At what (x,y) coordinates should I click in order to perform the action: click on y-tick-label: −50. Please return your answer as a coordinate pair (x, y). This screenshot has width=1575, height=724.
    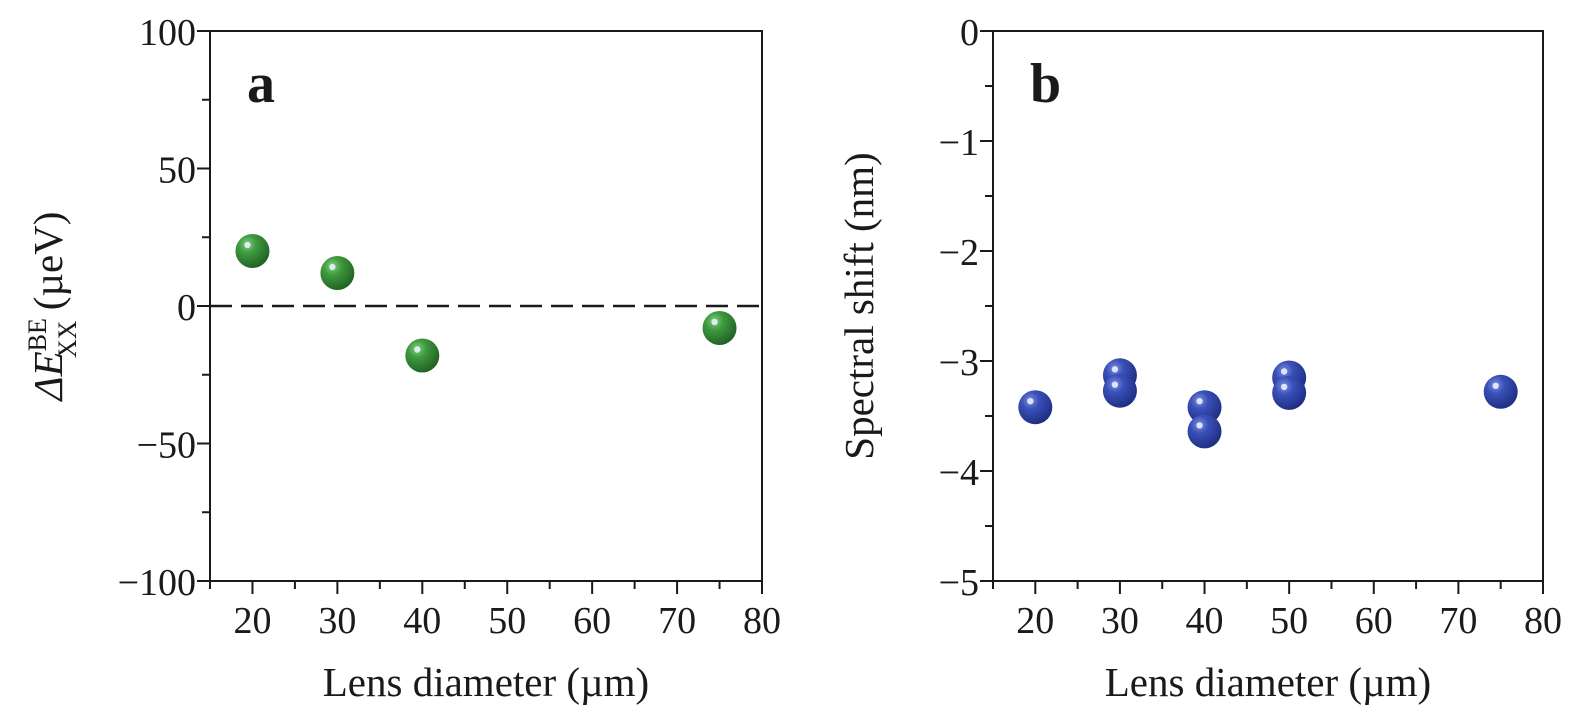
    Looking at the image, I should click on (166, 446).